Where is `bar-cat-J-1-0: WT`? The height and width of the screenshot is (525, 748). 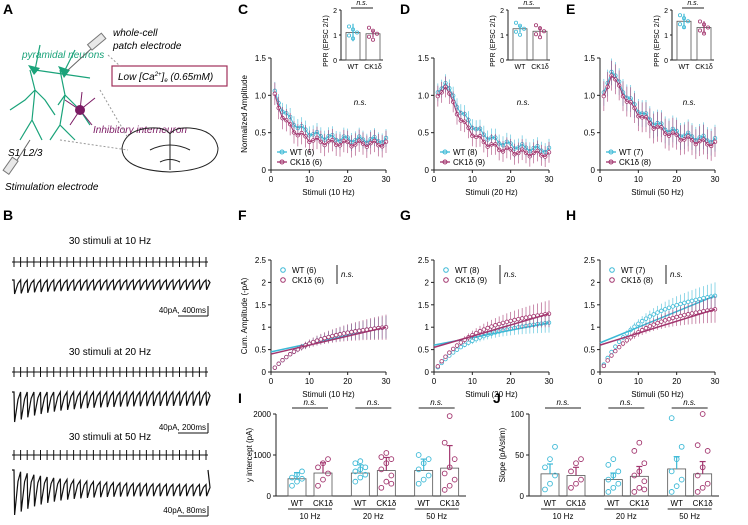 bar-cat-J-1-0: WT is located at coordinates (613, 503).